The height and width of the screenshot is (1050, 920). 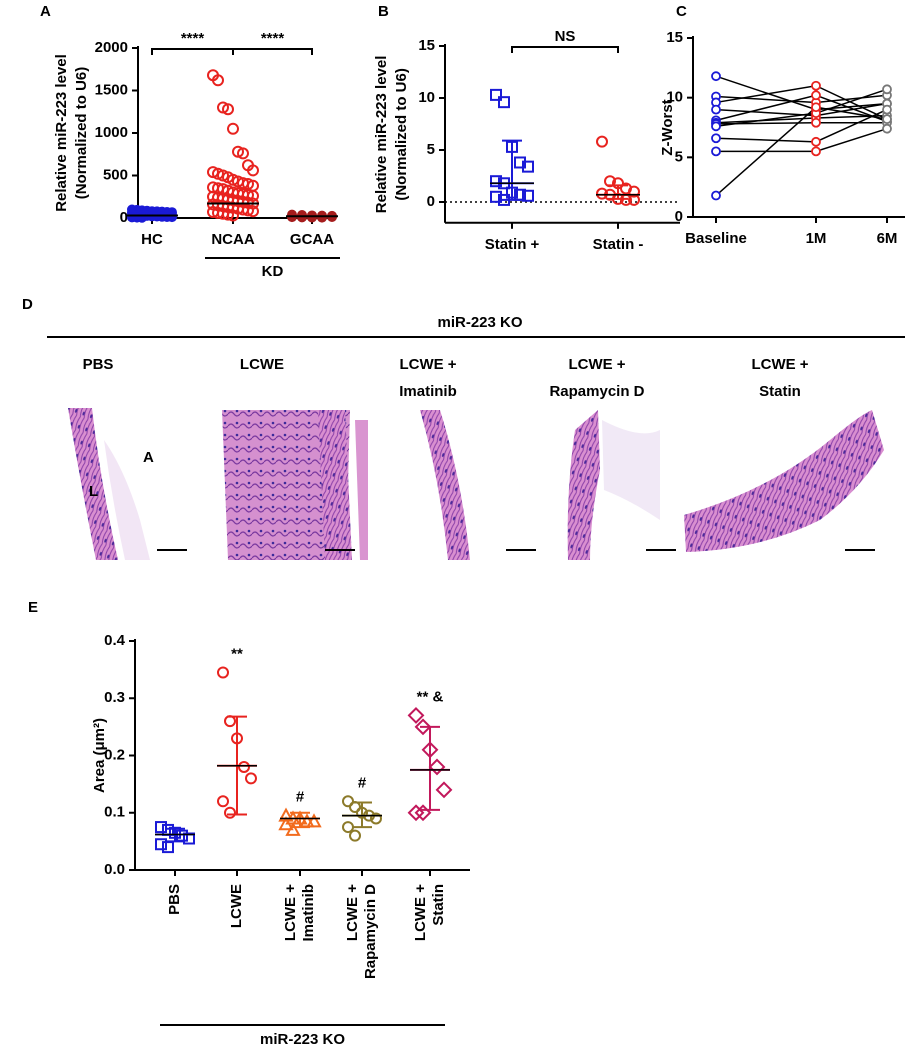 I want to click on significance-label: ** &, so click(x=430, y=696).